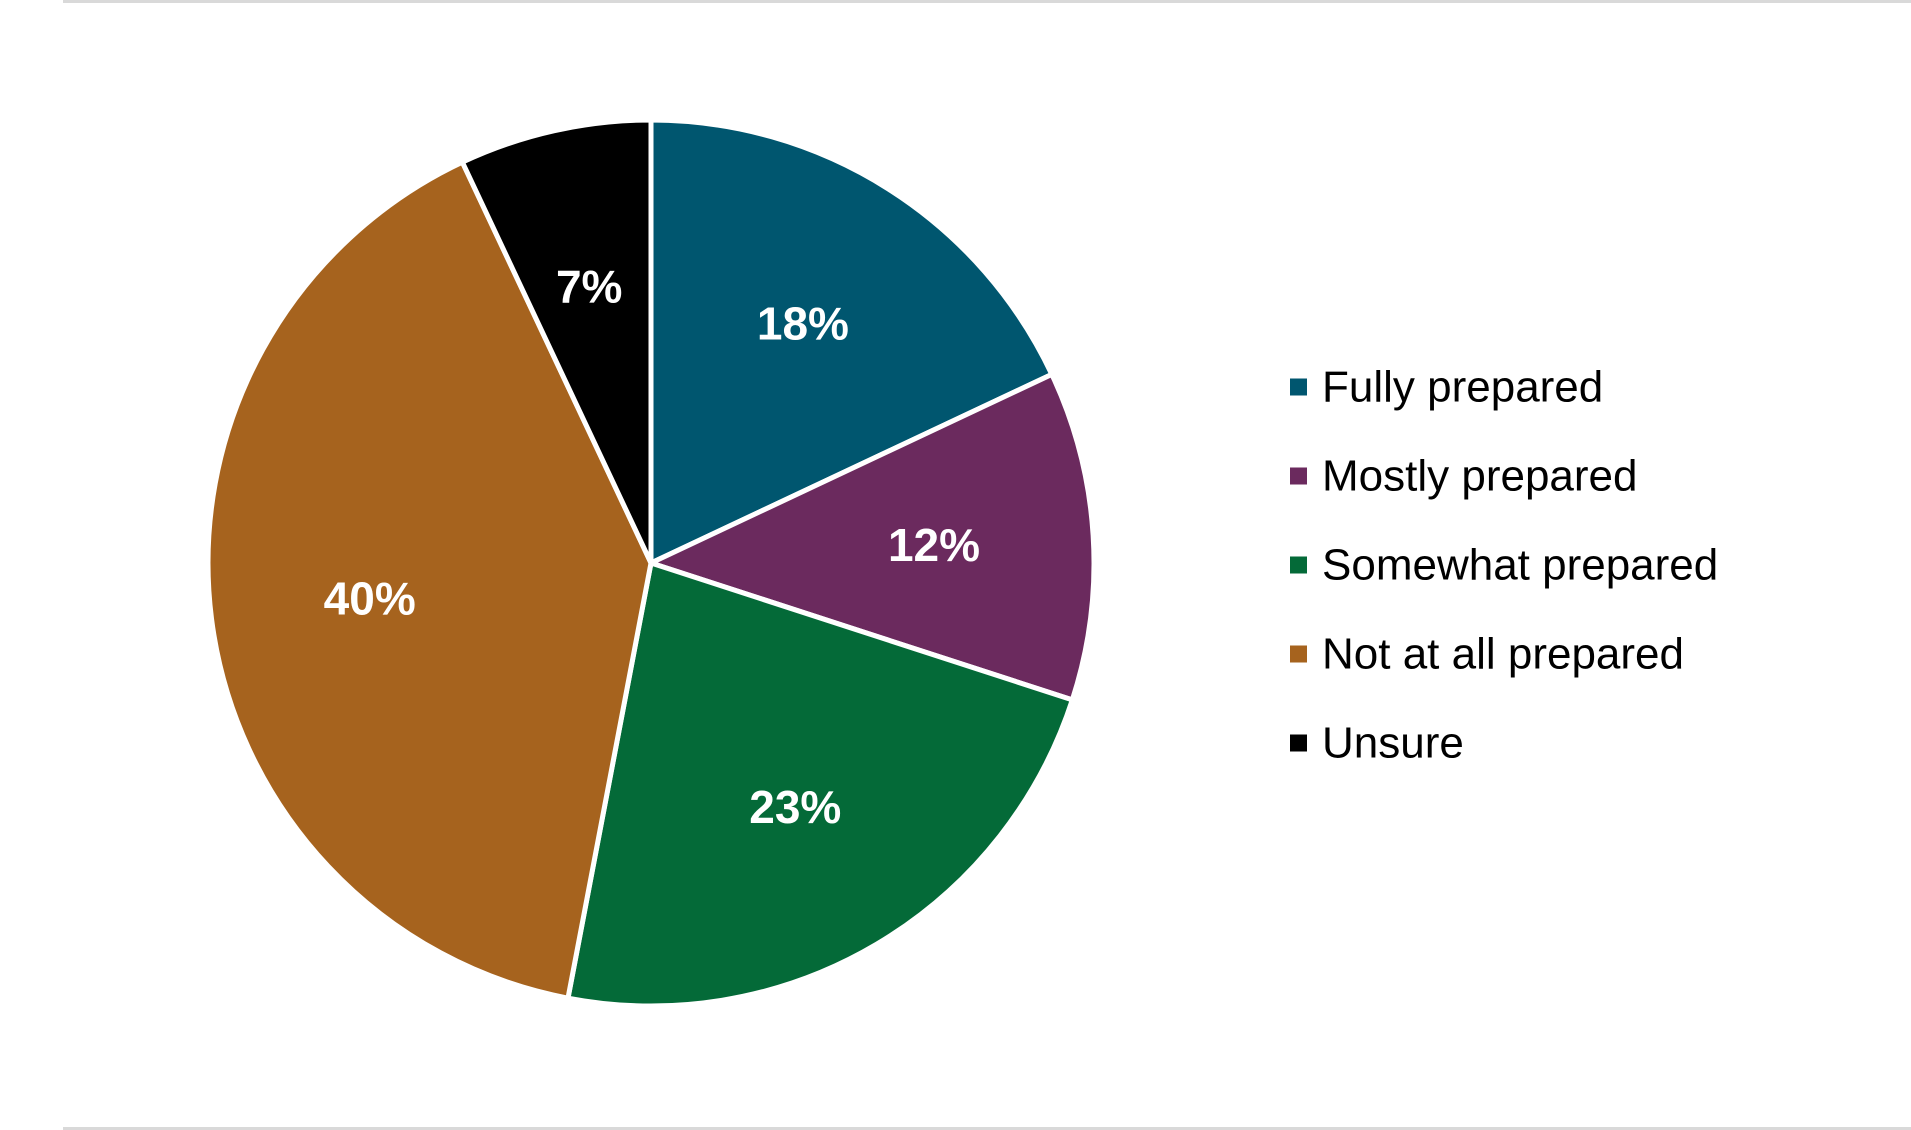  Describe the element at coordinates (795, 807) in the screenshot. I see `data-label-somewhat-prepared: 23%` at that location.